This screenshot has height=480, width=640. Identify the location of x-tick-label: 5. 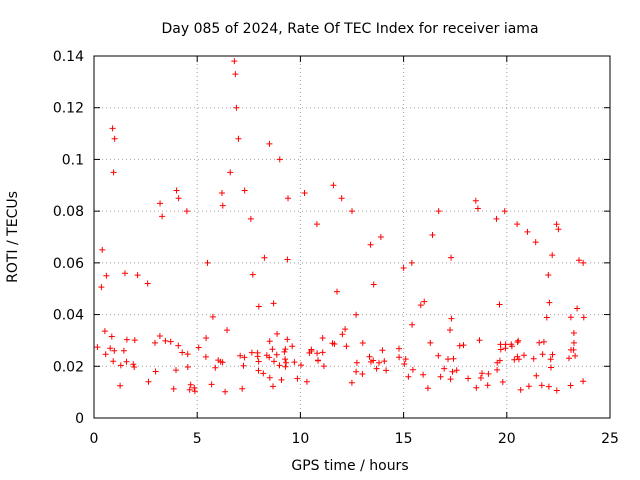
(197, 439).